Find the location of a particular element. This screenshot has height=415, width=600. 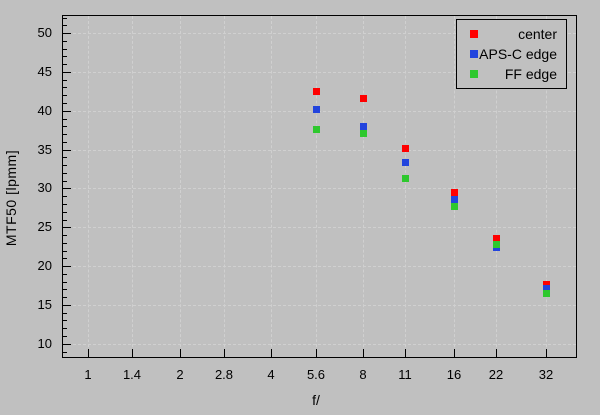

y-tick-label: 30 is located at coordinates (44, 187).